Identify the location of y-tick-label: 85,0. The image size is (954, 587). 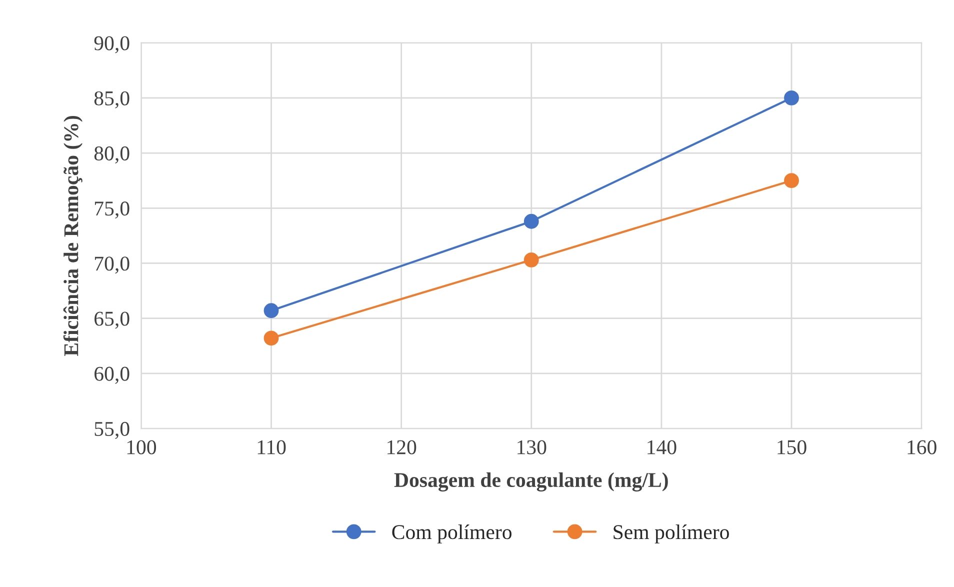
(112, 99).